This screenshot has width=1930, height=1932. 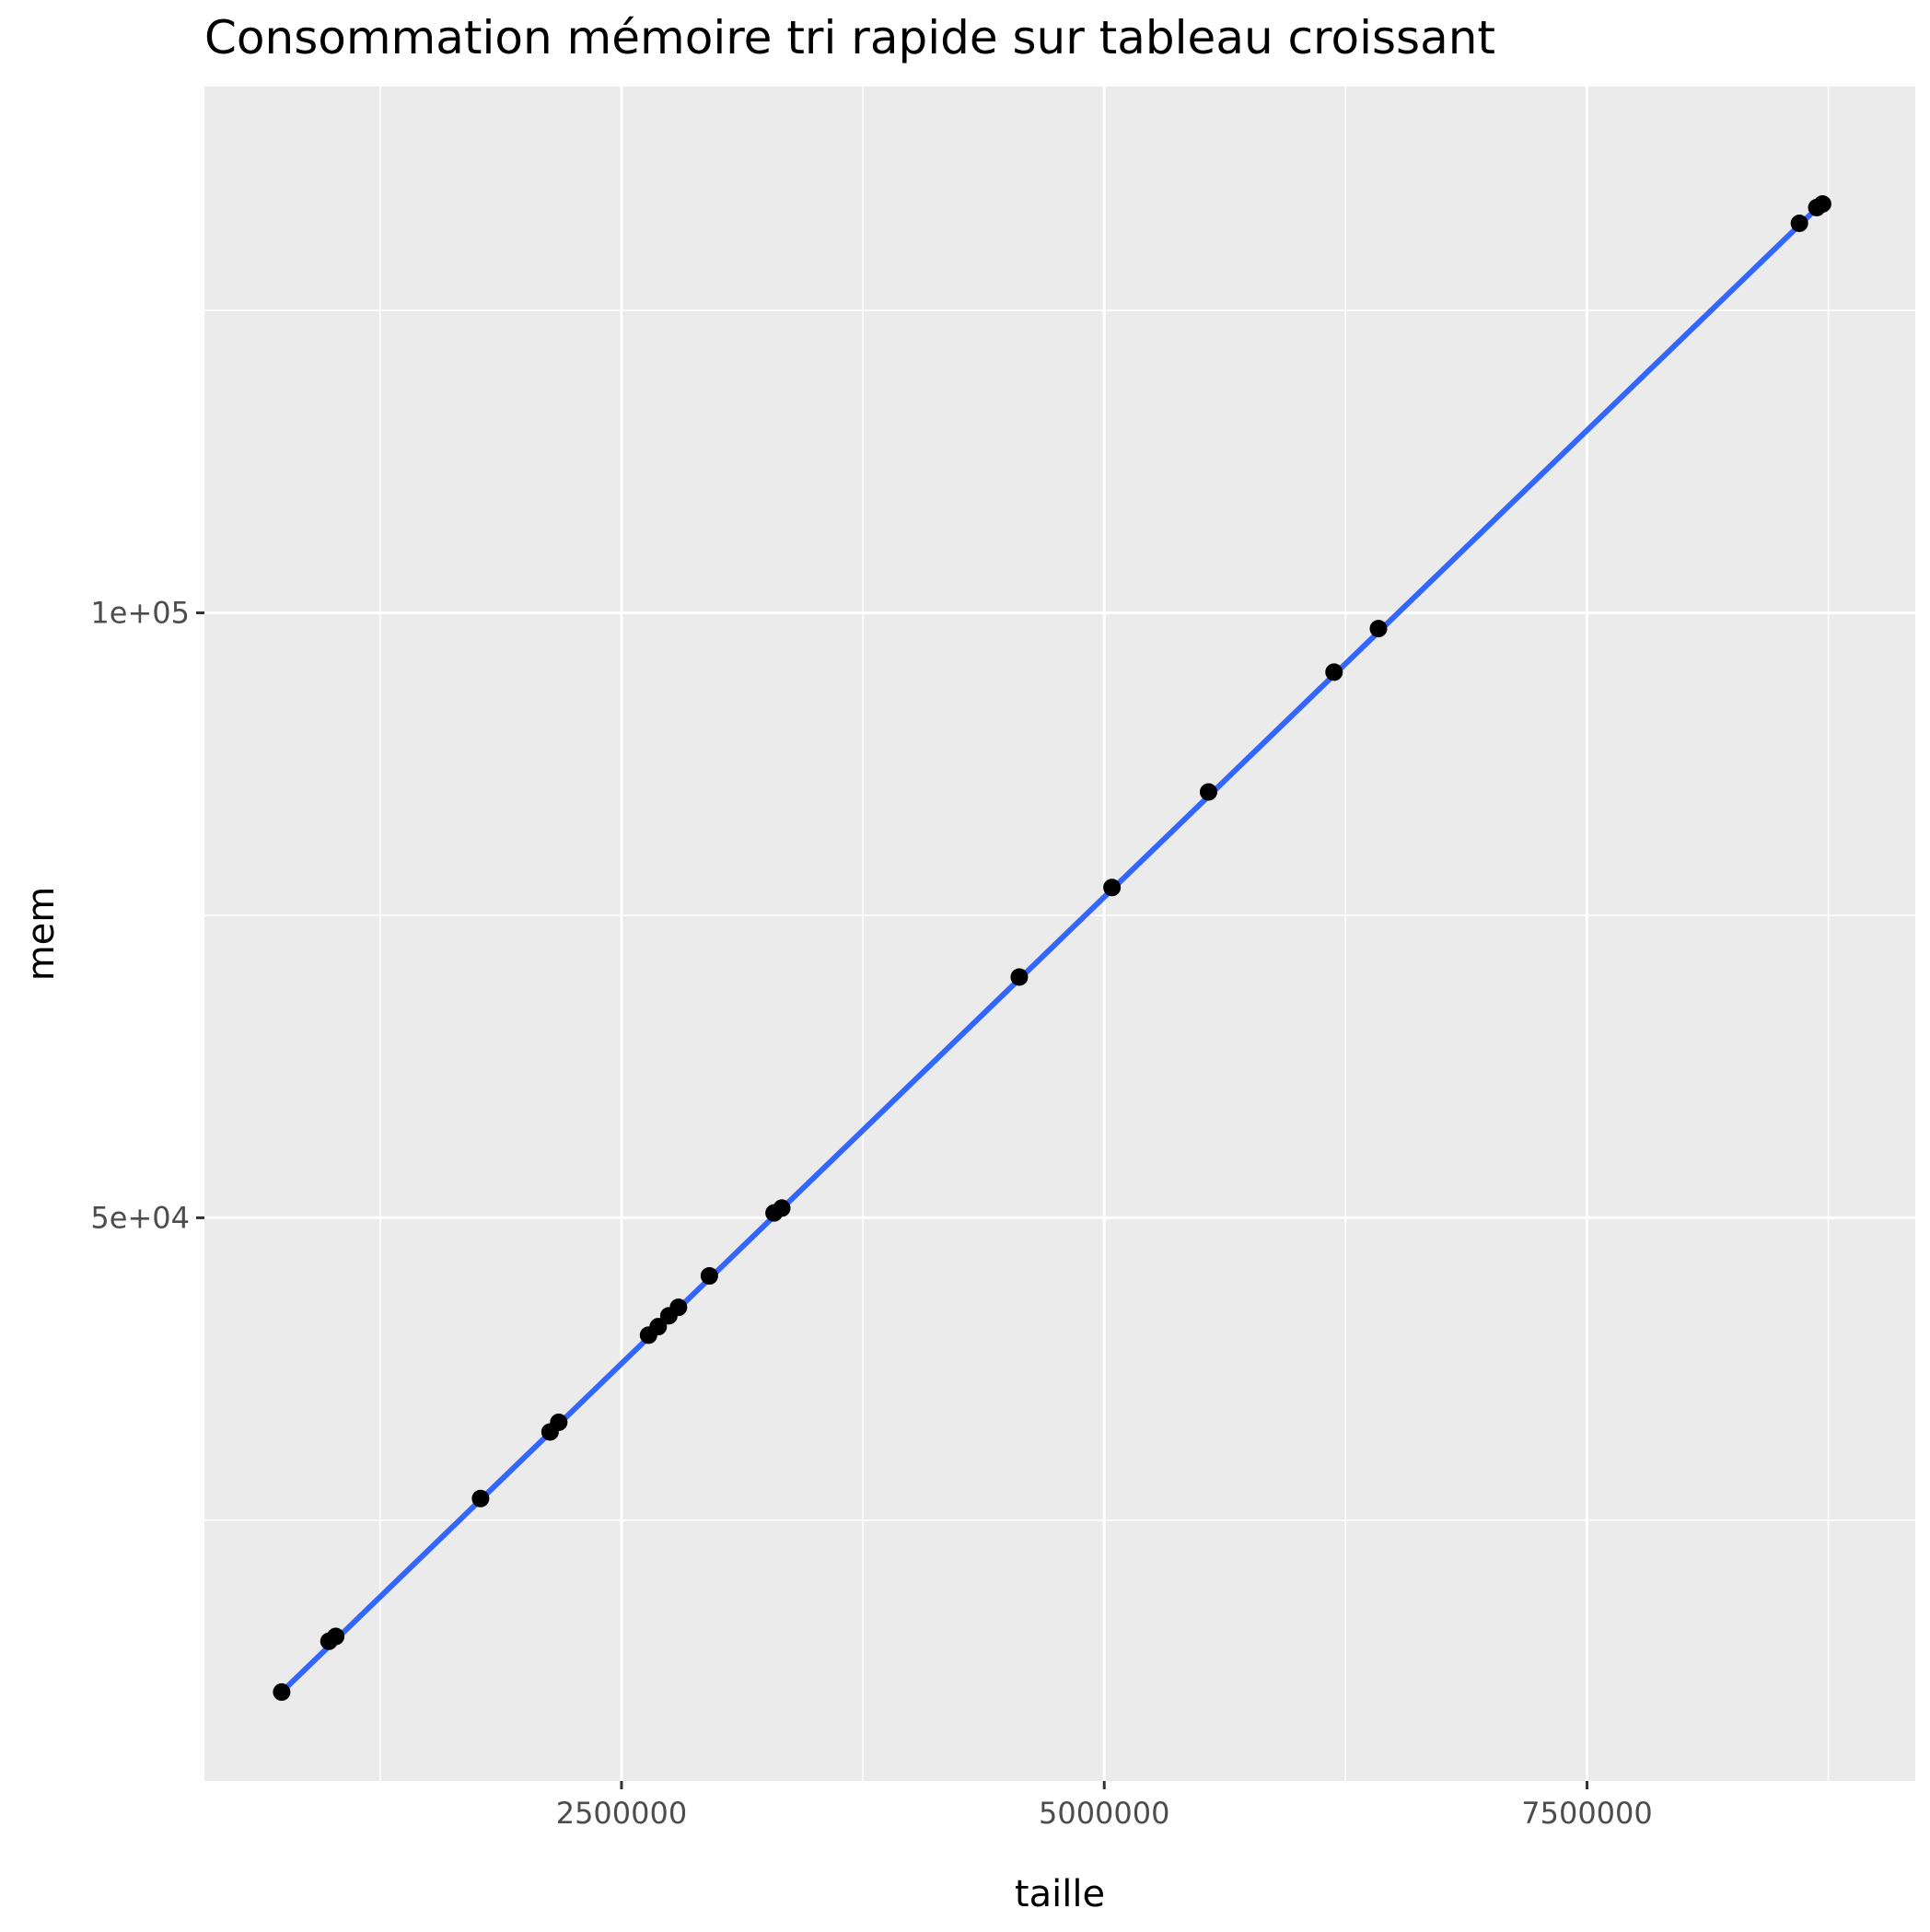 I want to click on y-tick-label: 1e+05, so click(x=140, y=613).